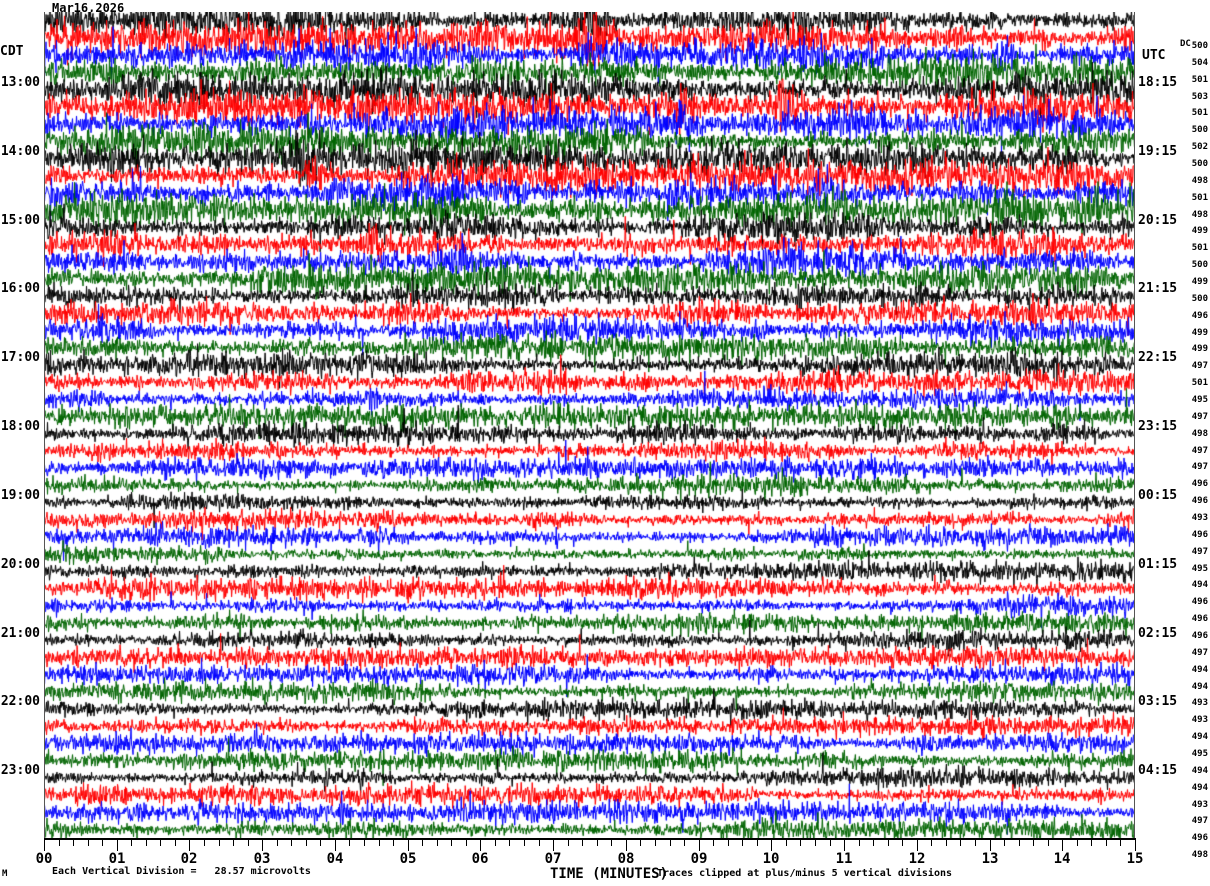 The image size is (1210, 886). I want to click on dc-column-header: DC, so click(1185, 44).